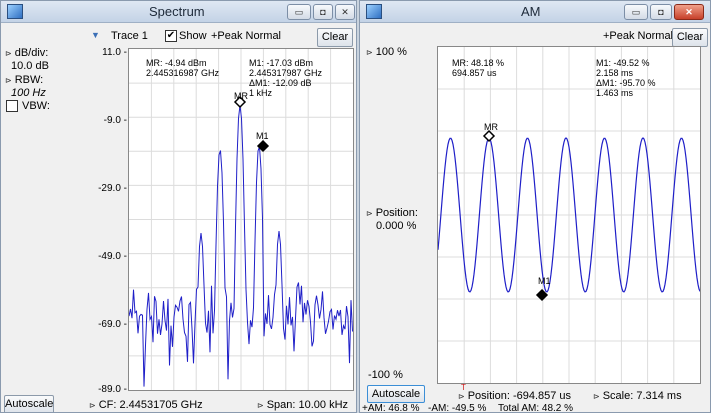  What do you see at coordinates (146, 405) in the screenshot?
I see `cf-label: ⊳ CF: 2.44531705 GHz` at bounding box center [146, 405].